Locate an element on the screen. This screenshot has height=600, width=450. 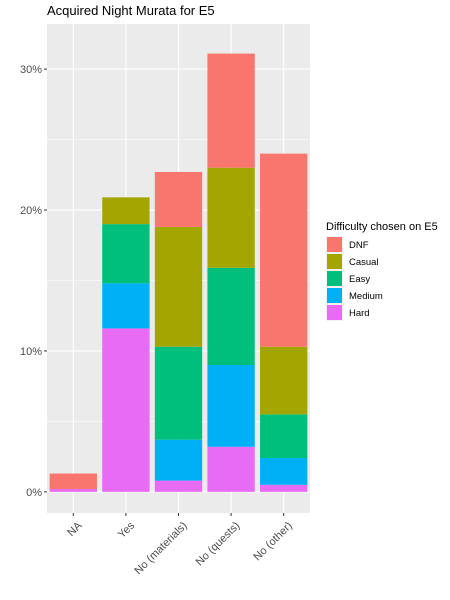
bar-yes-hard is located at coordinates (126, 410).